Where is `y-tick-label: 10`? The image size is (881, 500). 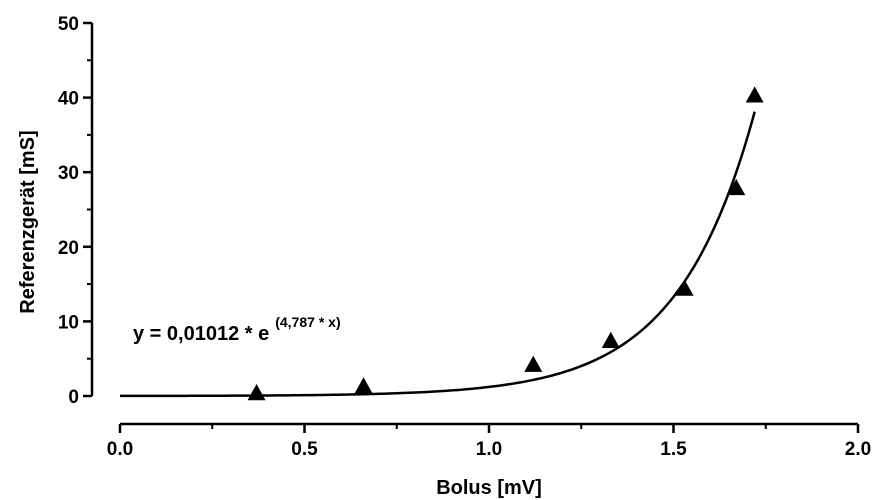
y-tick-label: 10 is located at coordinates (68, 322).